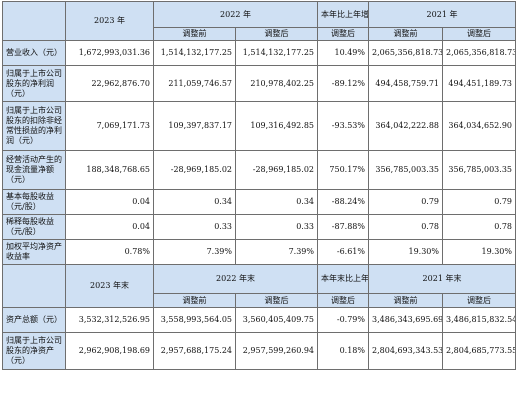  I want to click on header2-yoy-after: 调整后, so click(343, 300).